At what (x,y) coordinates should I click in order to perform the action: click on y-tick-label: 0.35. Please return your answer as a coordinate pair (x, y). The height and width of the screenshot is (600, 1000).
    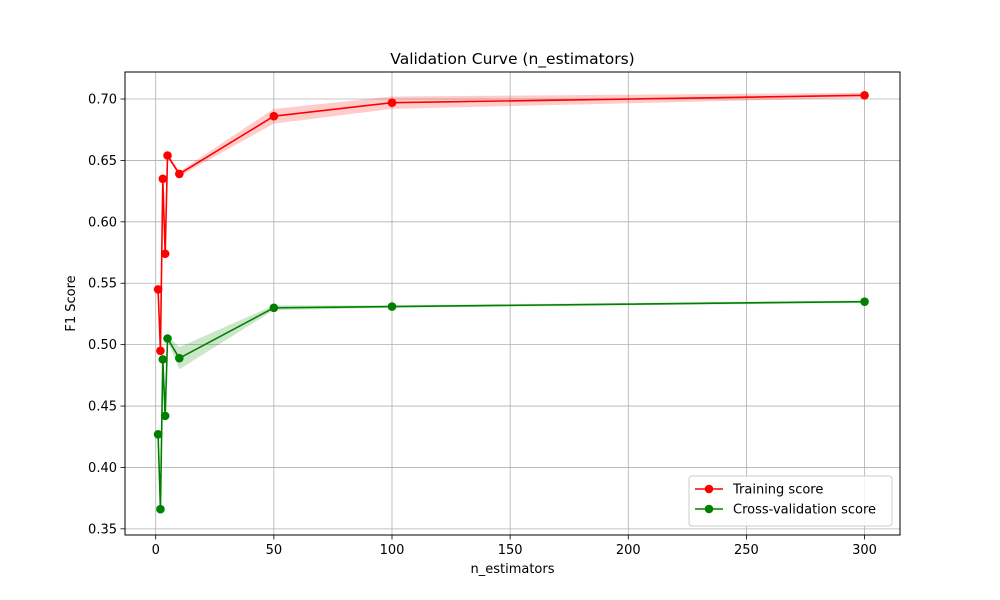
    Looking at the image, I should click on (102, 529).